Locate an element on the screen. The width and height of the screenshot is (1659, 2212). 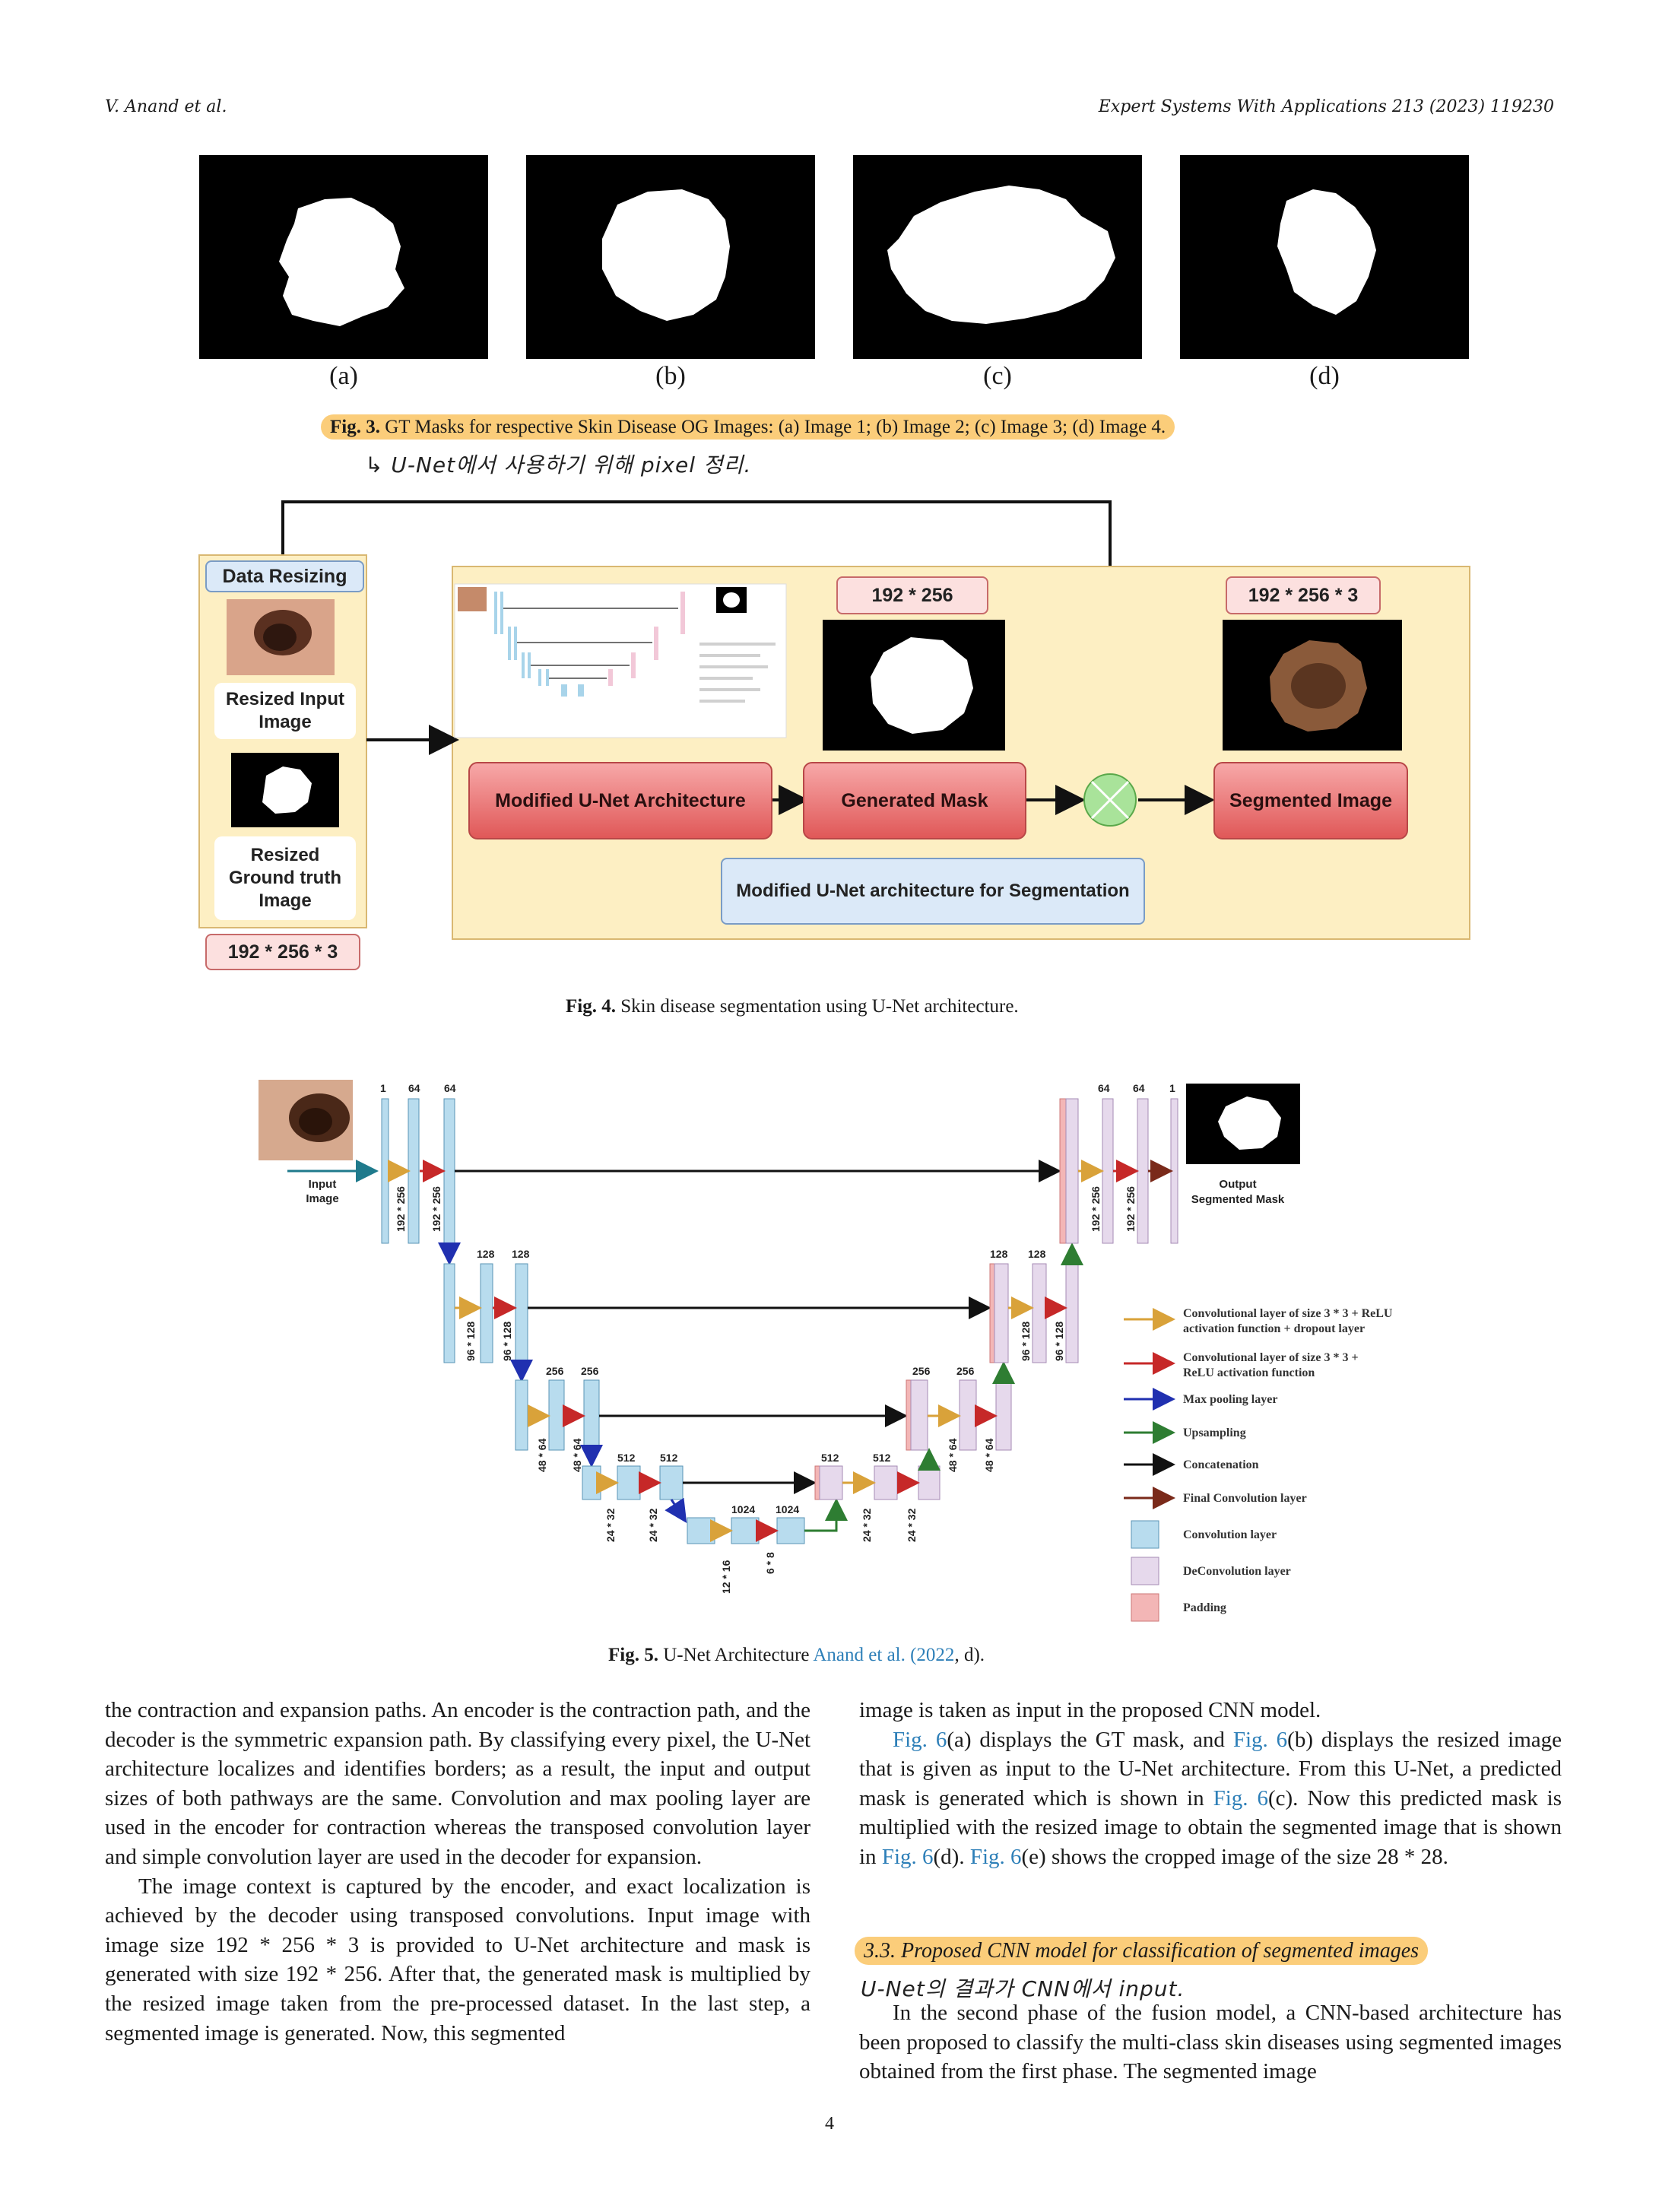
legend-9: Padding is located at coordinates (1204, 1607).